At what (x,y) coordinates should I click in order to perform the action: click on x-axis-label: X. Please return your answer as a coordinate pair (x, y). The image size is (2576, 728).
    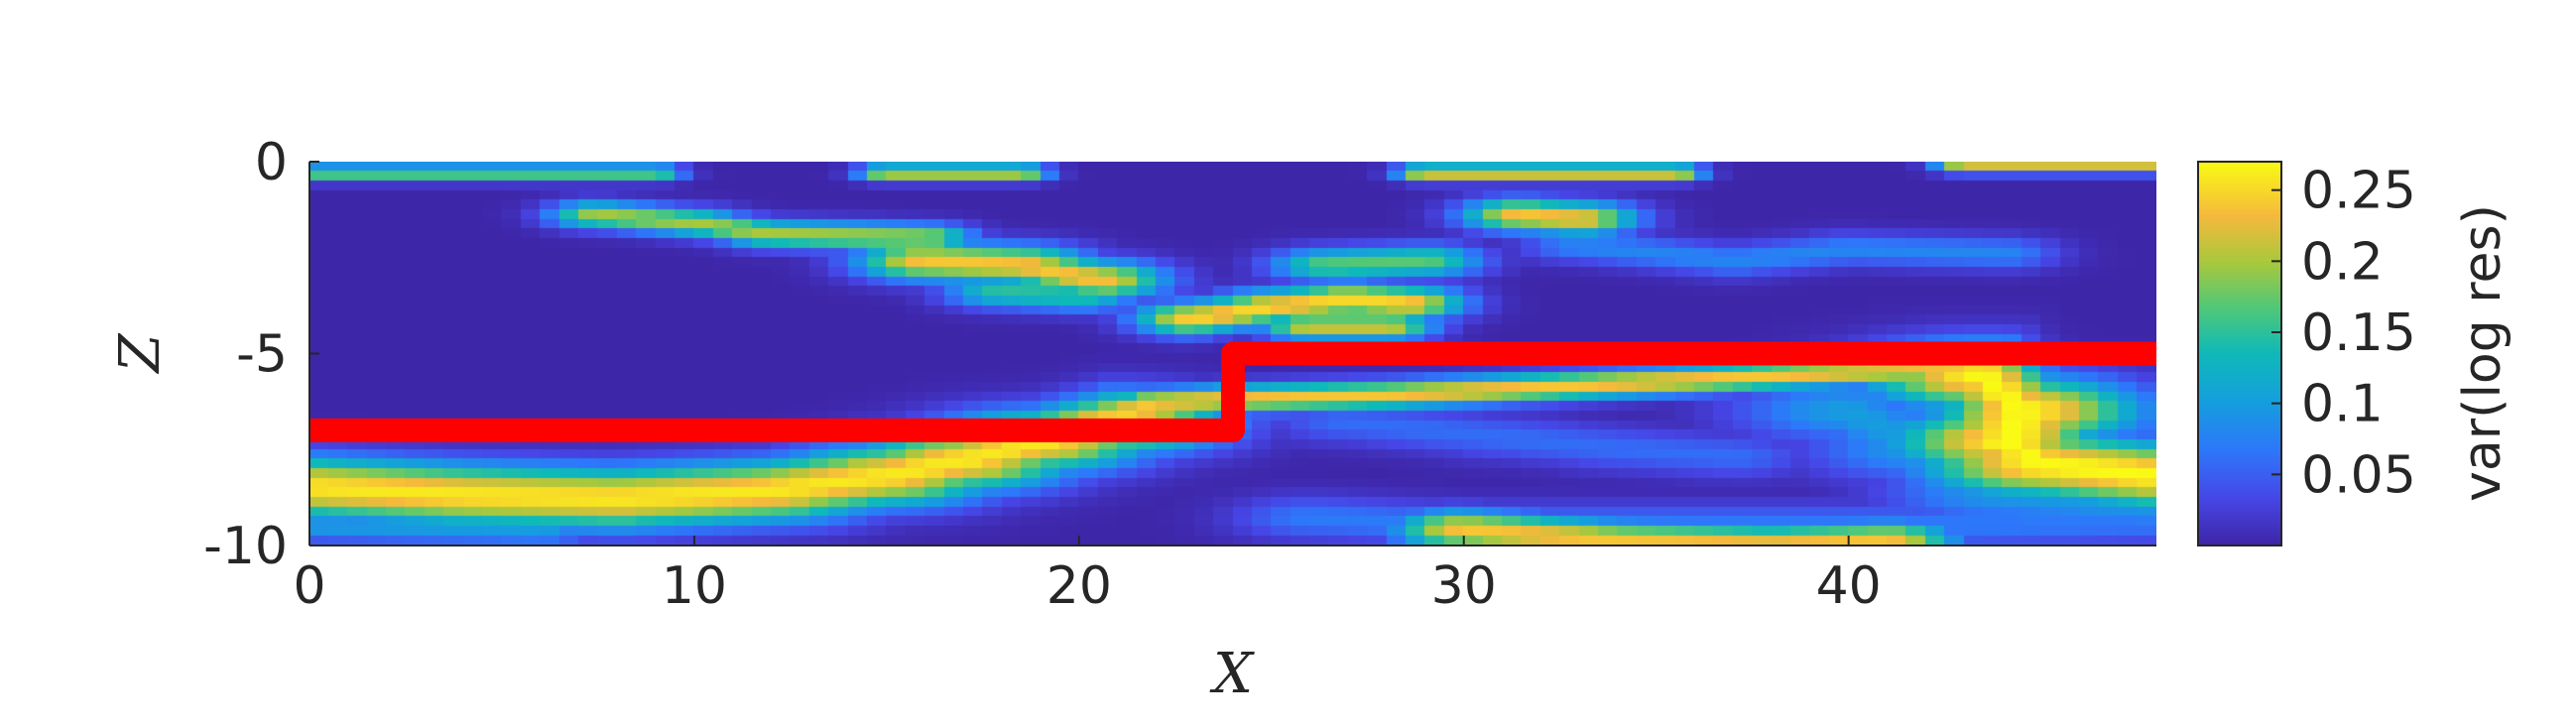
    Looking at the image, I should click on (1232, 674).